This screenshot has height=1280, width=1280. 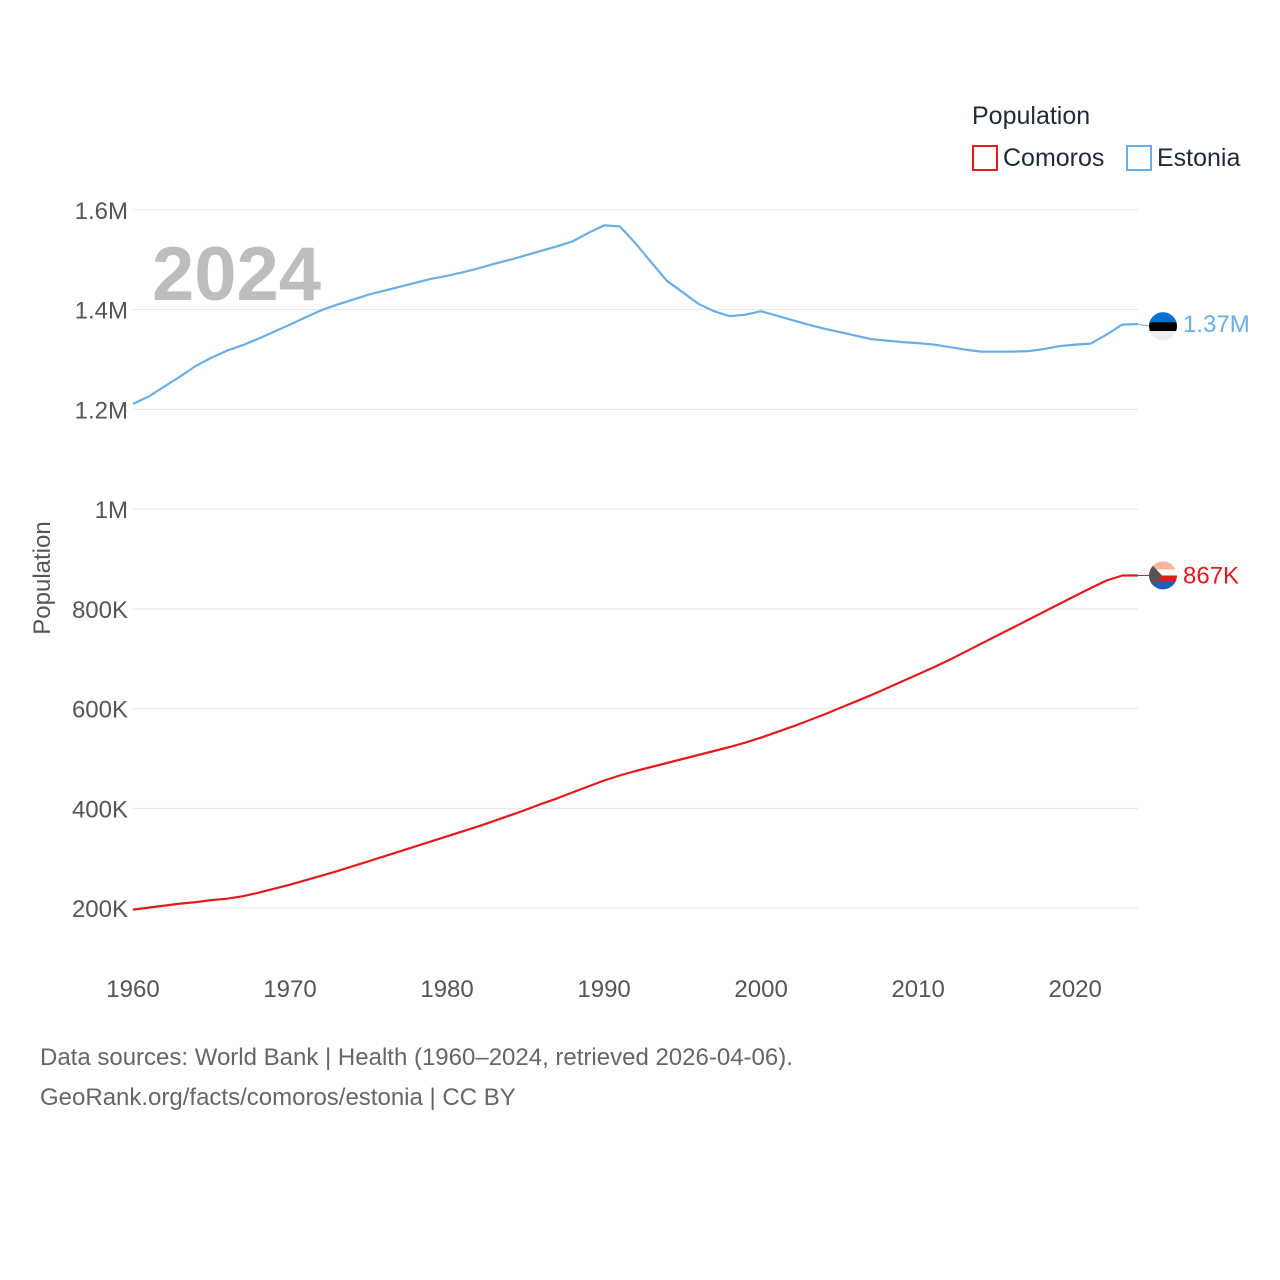 What do you see at coordinates (446, 989) in the screenshot?
I see `x-tick-label: 1980` at bounding box center [446, 989].